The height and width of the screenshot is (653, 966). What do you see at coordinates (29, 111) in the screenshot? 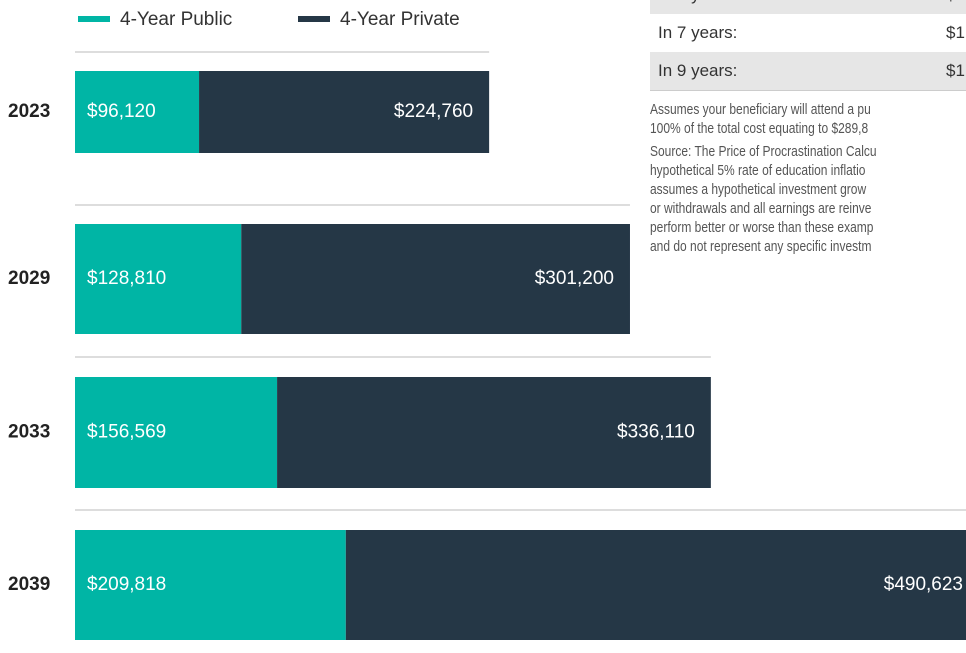
I see `category-label: 2023` at bounding box center [29, 111].